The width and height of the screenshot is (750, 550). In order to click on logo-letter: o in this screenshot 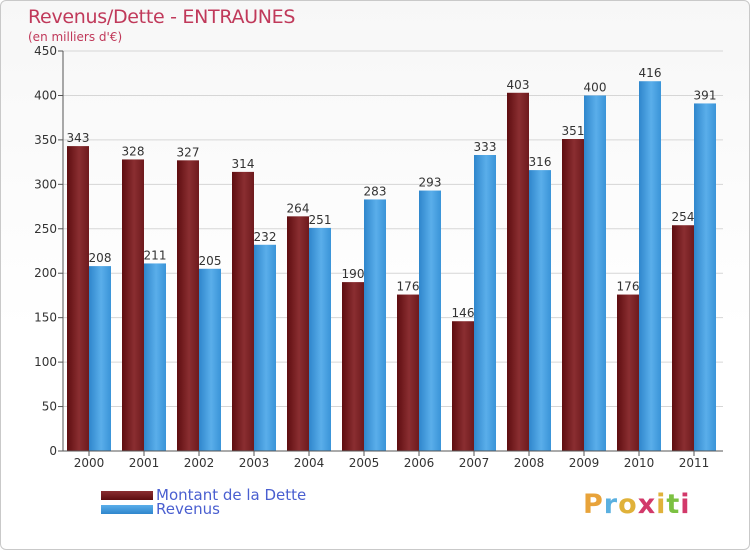, I will do `click(628, 504)`.